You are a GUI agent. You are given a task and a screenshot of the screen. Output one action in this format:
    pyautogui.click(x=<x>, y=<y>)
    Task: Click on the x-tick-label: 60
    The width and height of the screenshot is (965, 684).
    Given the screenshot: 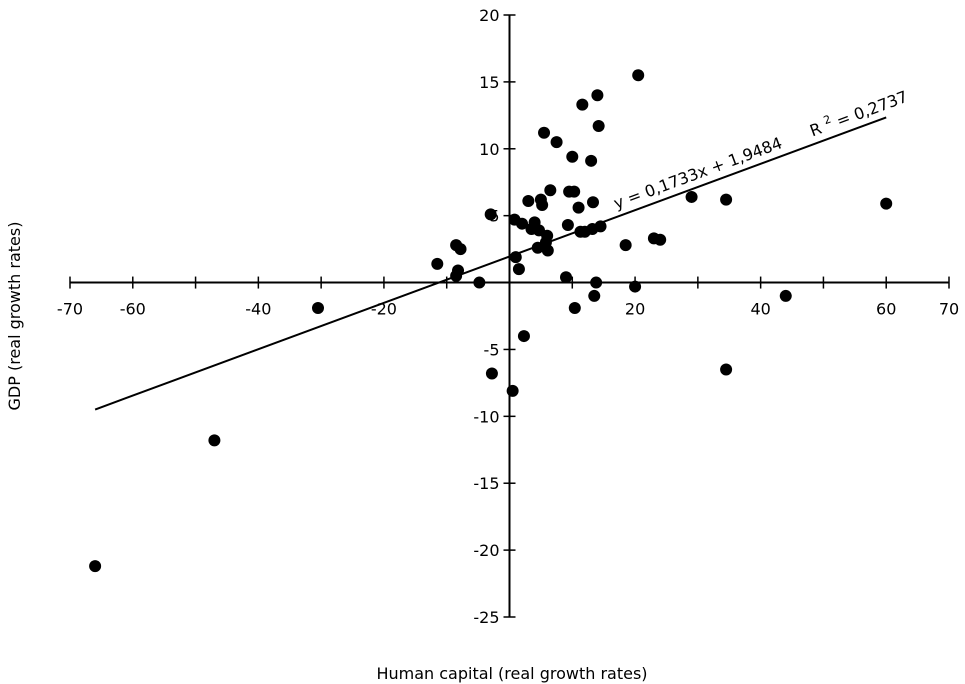 What is the action you would take?
    pyautogui.click(x=886, y=309)
    